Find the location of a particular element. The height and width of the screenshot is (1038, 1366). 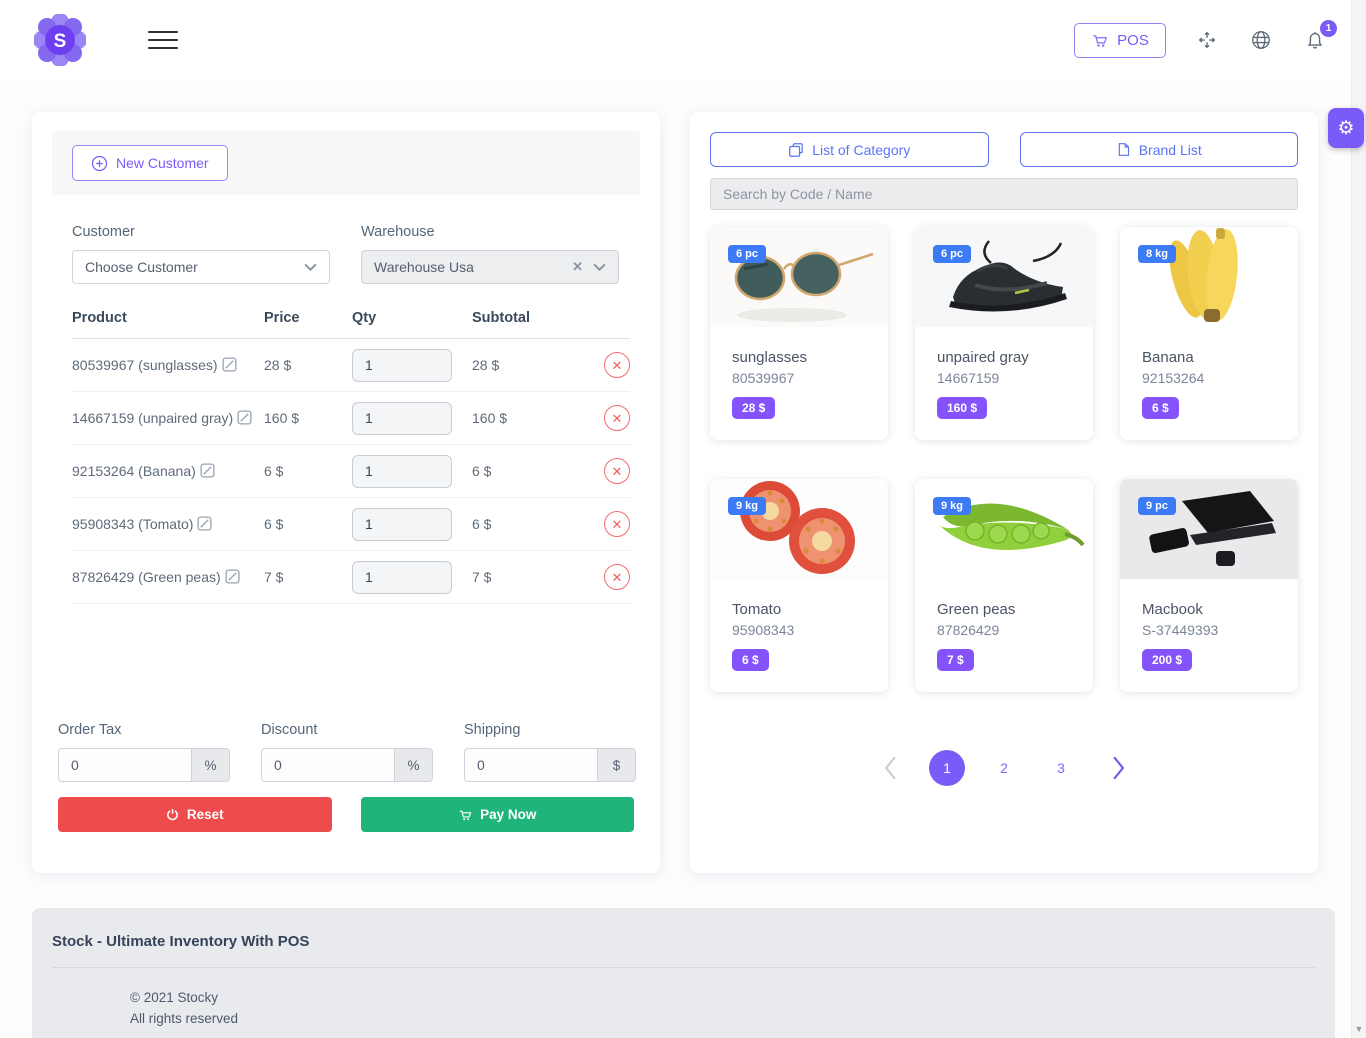

notifications-button: 1 is located at coordinates (1319, 36).